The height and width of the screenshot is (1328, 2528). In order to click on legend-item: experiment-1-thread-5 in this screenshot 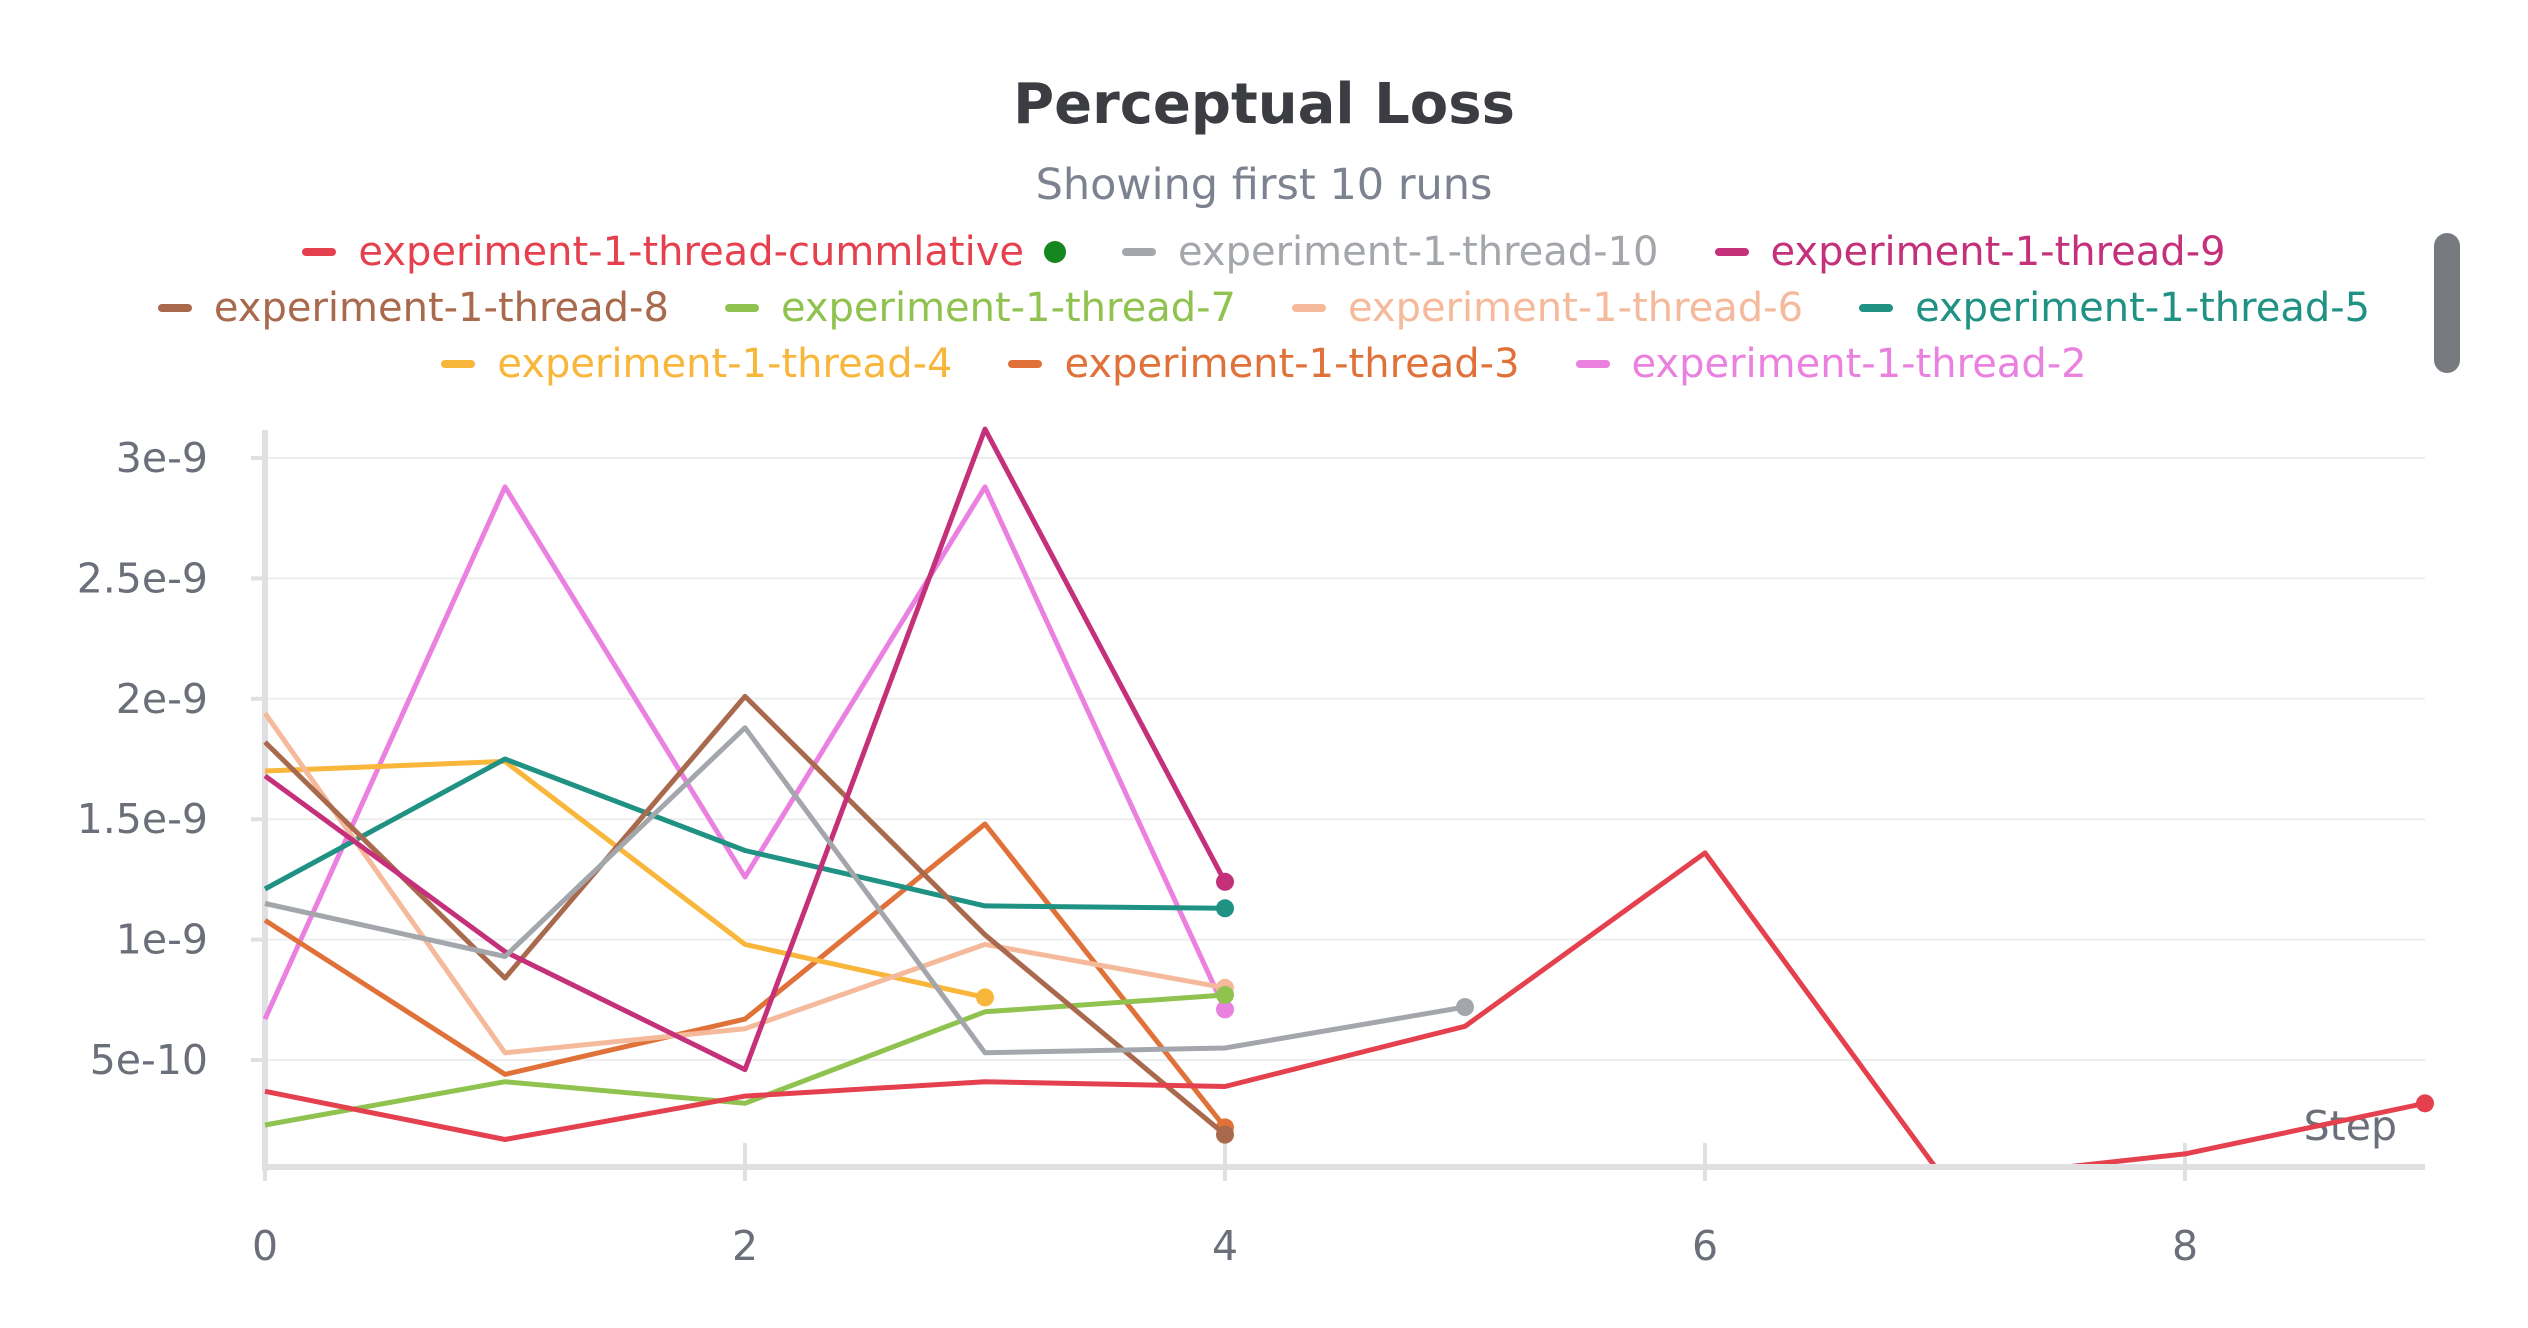, I will do `click(2114, 308)`.